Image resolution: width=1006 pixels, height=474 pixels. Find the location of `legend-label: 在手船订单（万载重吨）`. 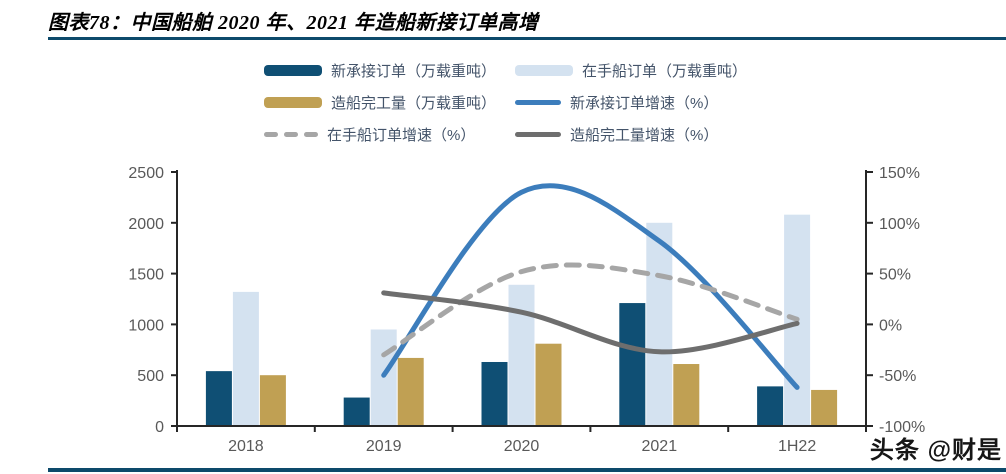

legend-label: 在手船订单（万载重吨） is located at coordinates (665, 71).